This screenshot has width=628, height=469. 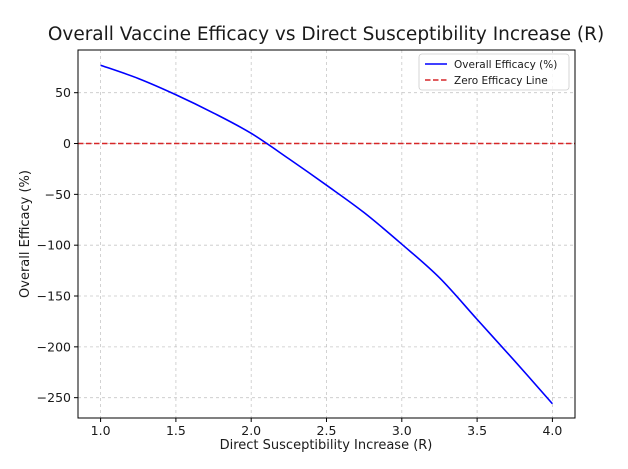 I want to click on x-tick-label: 3.0, so click(x=402, y=430).